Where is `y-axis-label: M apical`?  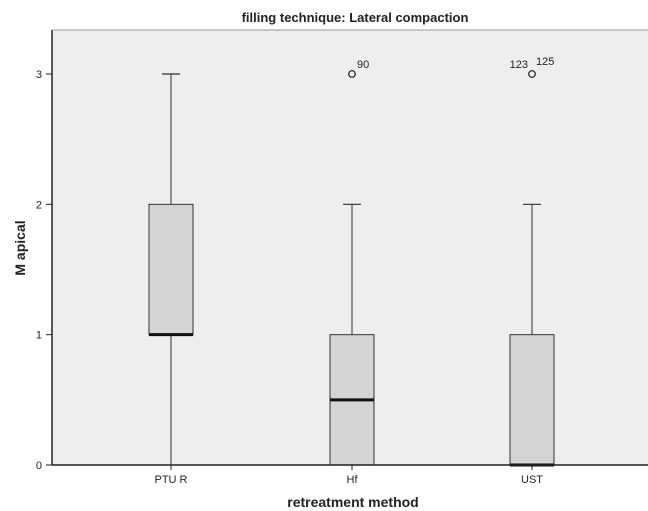
y-axis-label: M apical is located at coordinates (20, 247).